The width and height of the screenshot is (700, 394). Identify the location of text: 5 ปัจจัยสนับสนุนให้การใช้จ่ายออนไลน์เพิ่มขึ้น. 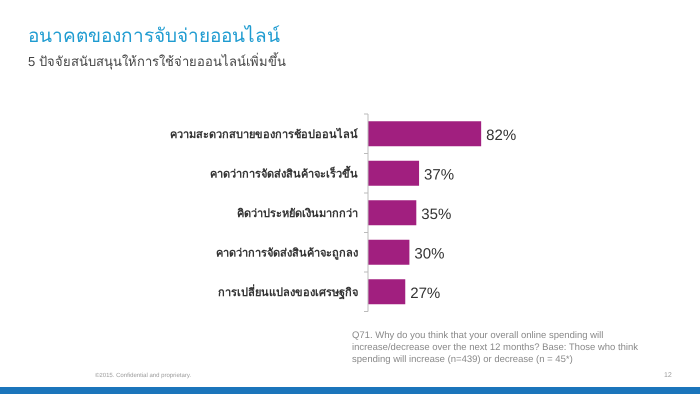
(157, 61).